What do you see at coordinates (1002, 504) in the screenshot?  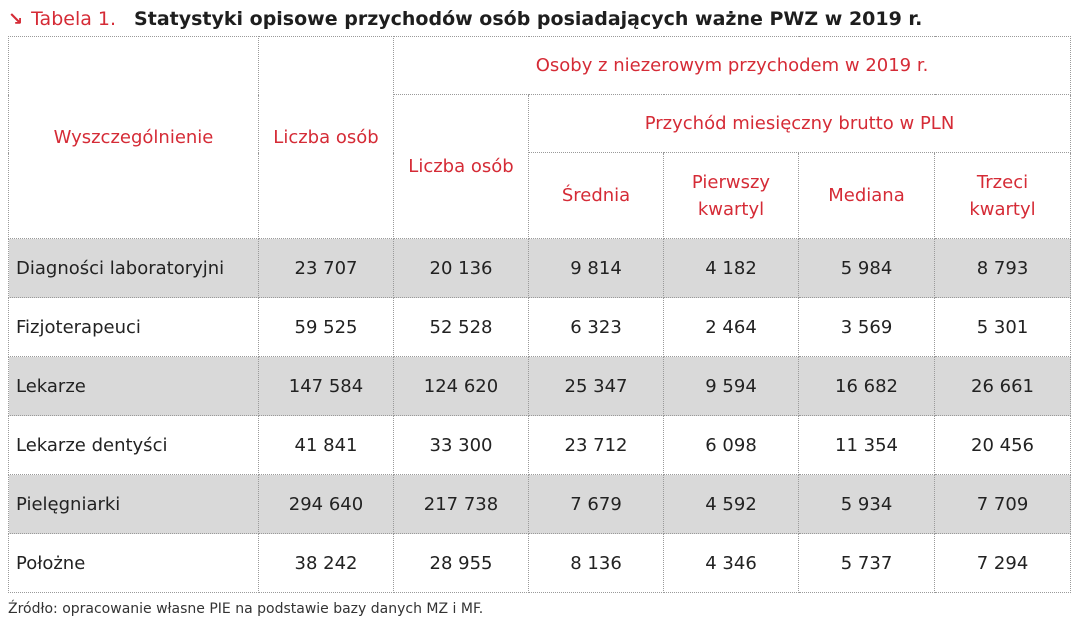 I see `cell-q3: 7 709` at bounding box center [1002, 504].